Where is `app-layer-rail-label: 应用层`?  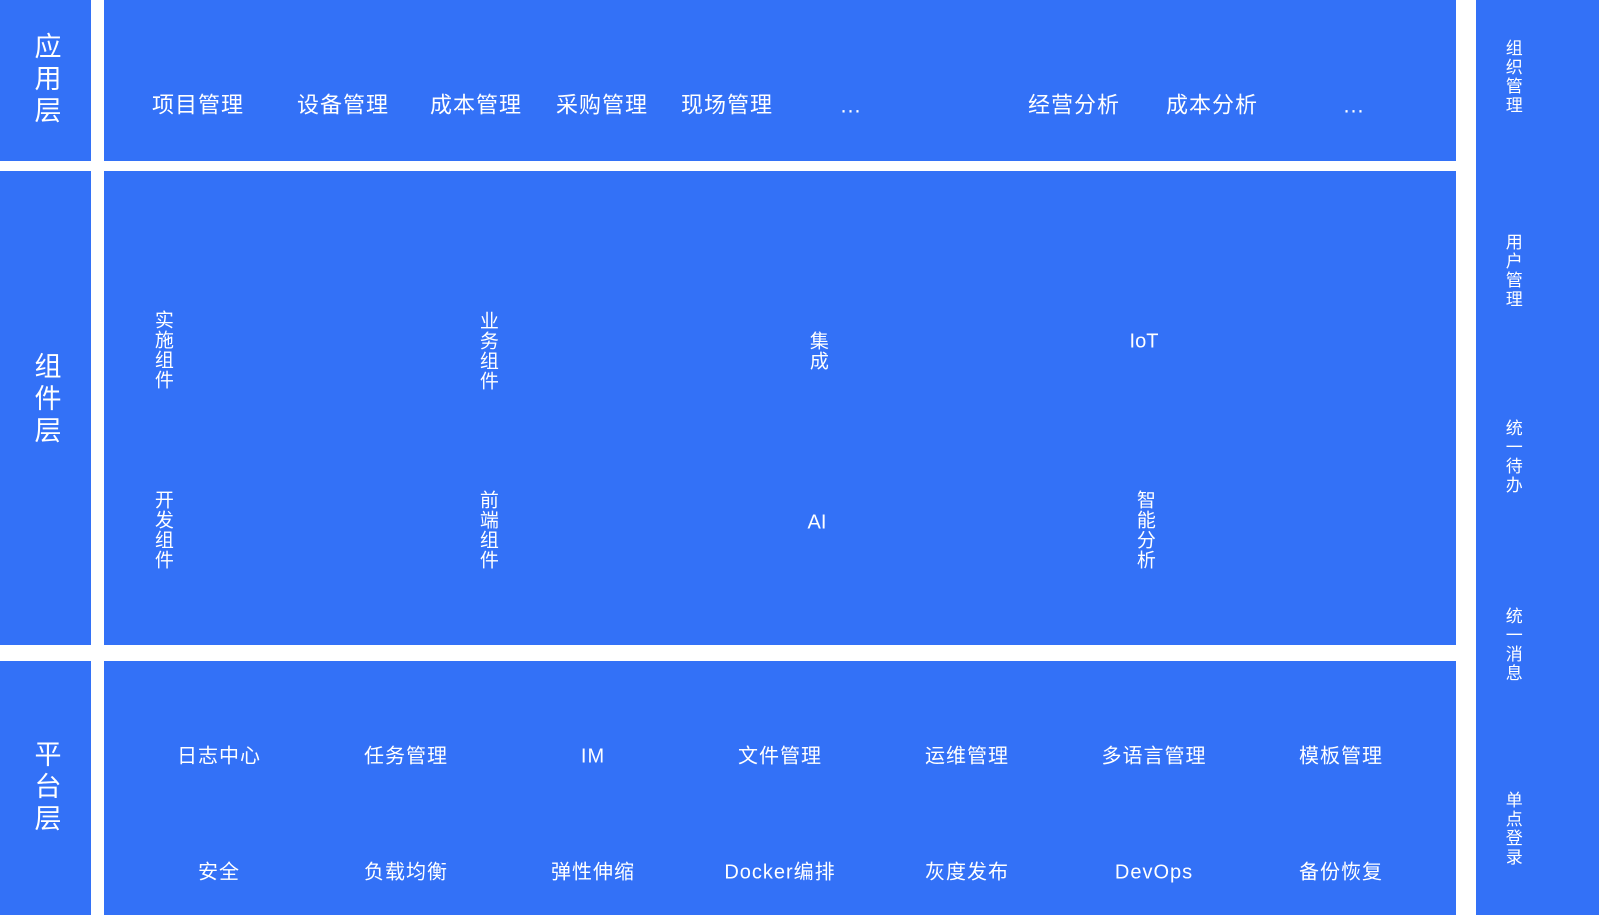 app-layer-rail-label: 应用层 is located at coordinates (45, 80).